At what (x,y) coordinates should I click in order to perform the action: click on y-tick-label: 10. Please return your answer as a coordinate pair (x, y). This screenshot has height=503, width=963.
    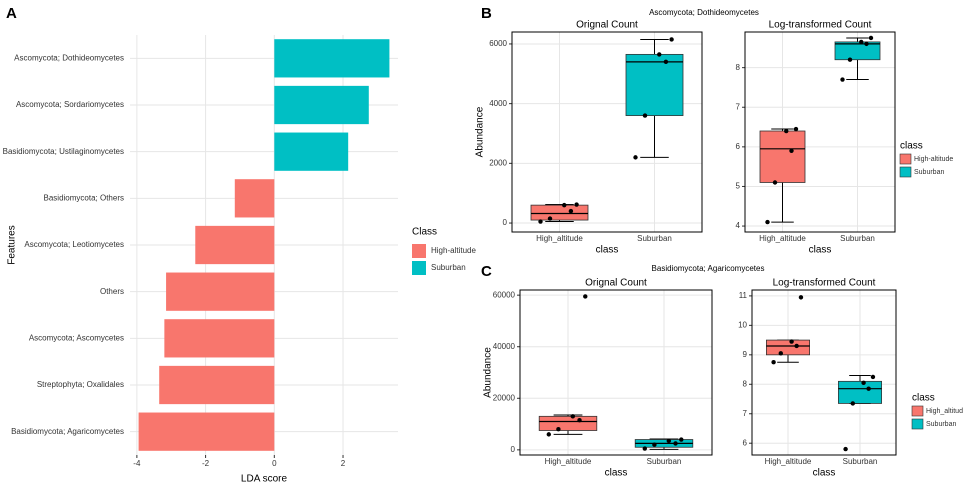
    Looking at the image, I should click on (742, 324).